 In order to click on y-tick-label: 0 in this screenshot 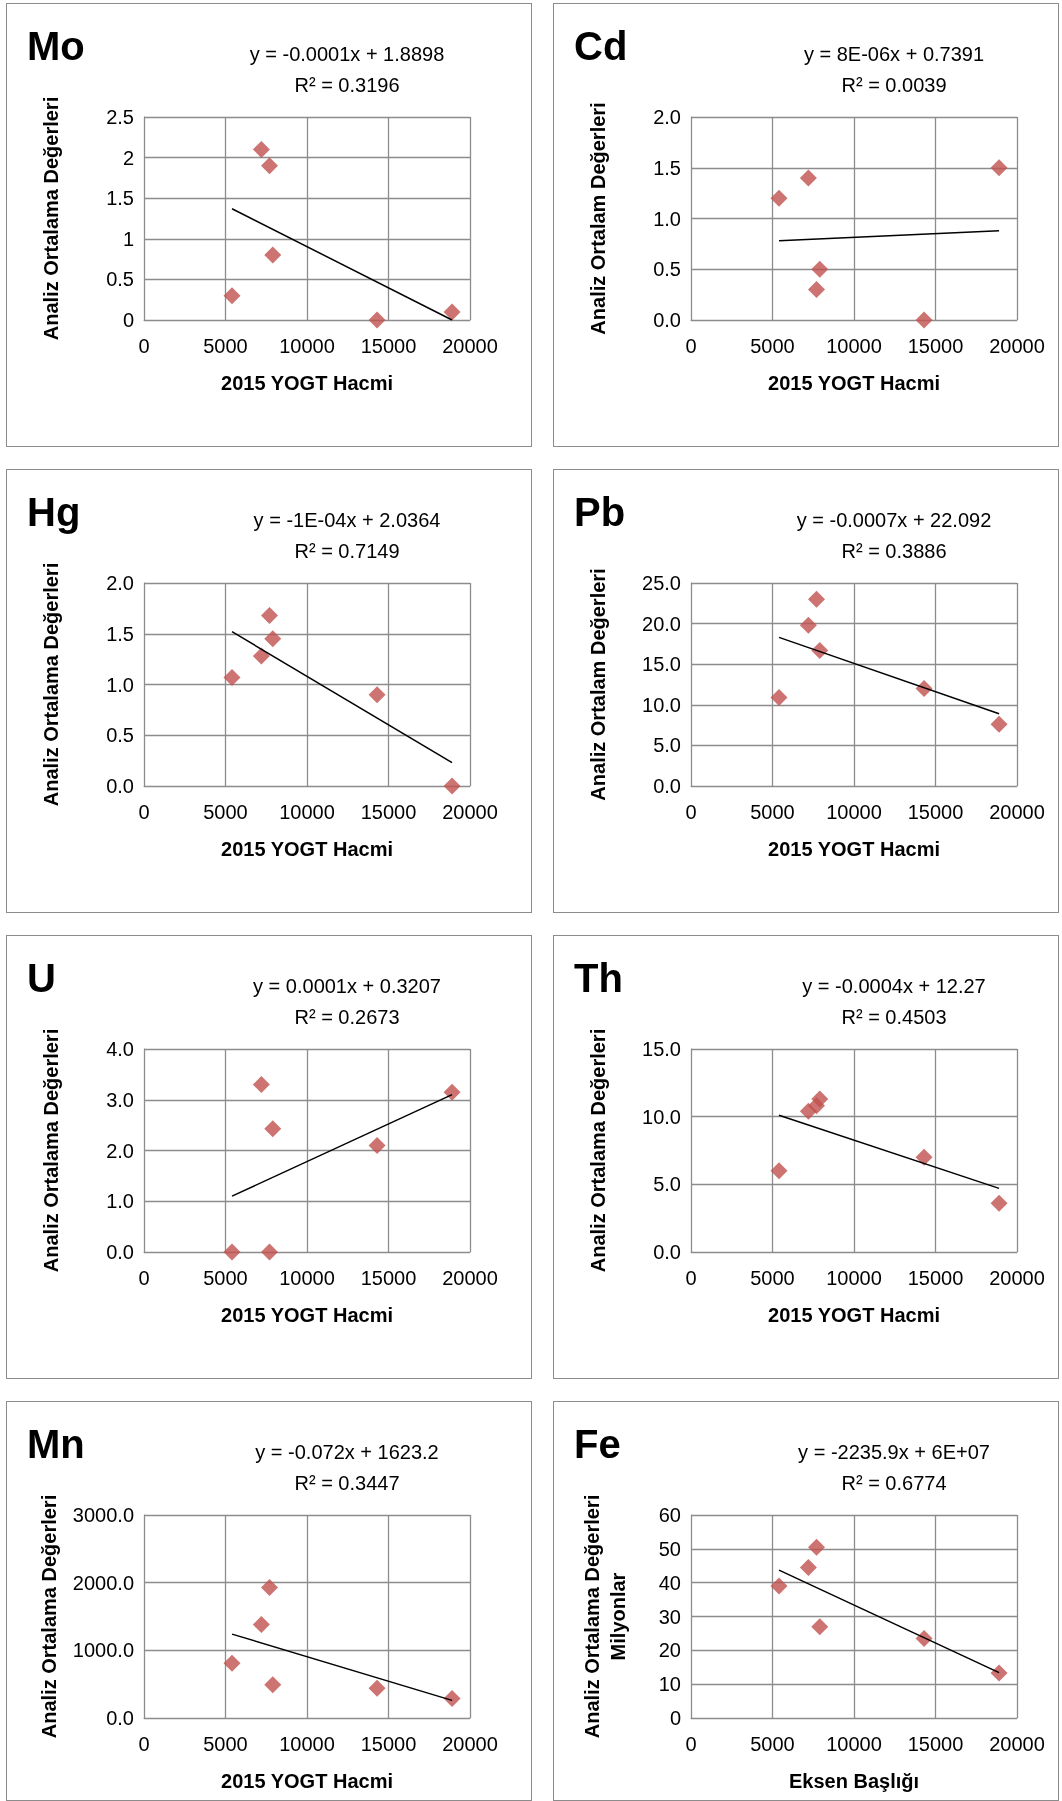, I will do `click(128, 320)`.